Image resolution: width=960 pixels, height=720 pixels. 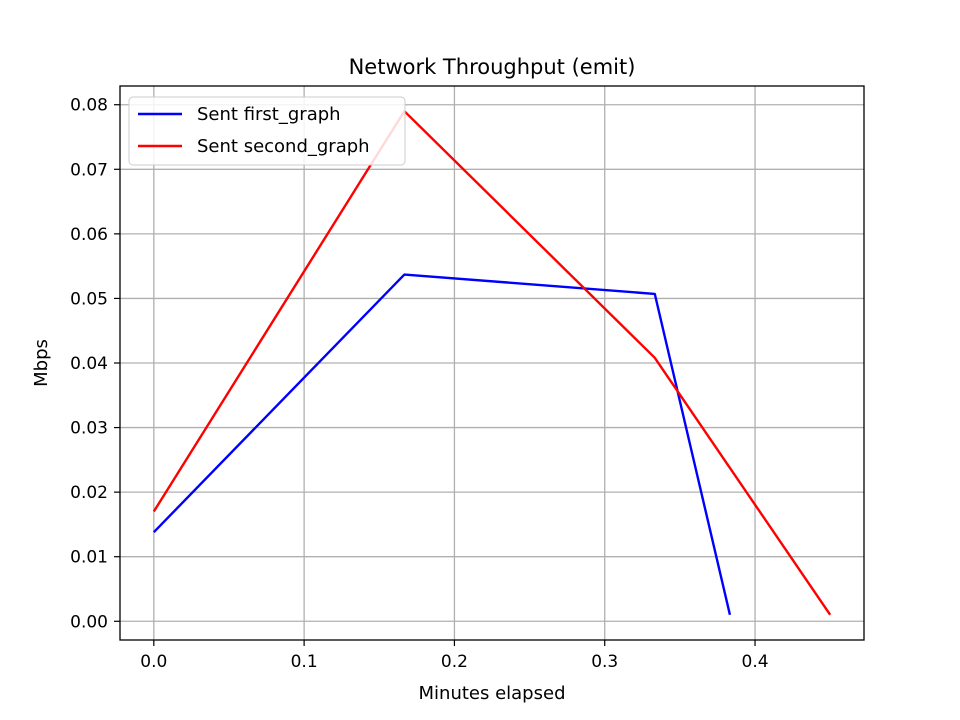 What do you see at coordinates (492, 67) in the screenshot?
I see `chart-title: Network Throughput (emit)` at bounding box center [492, 67].